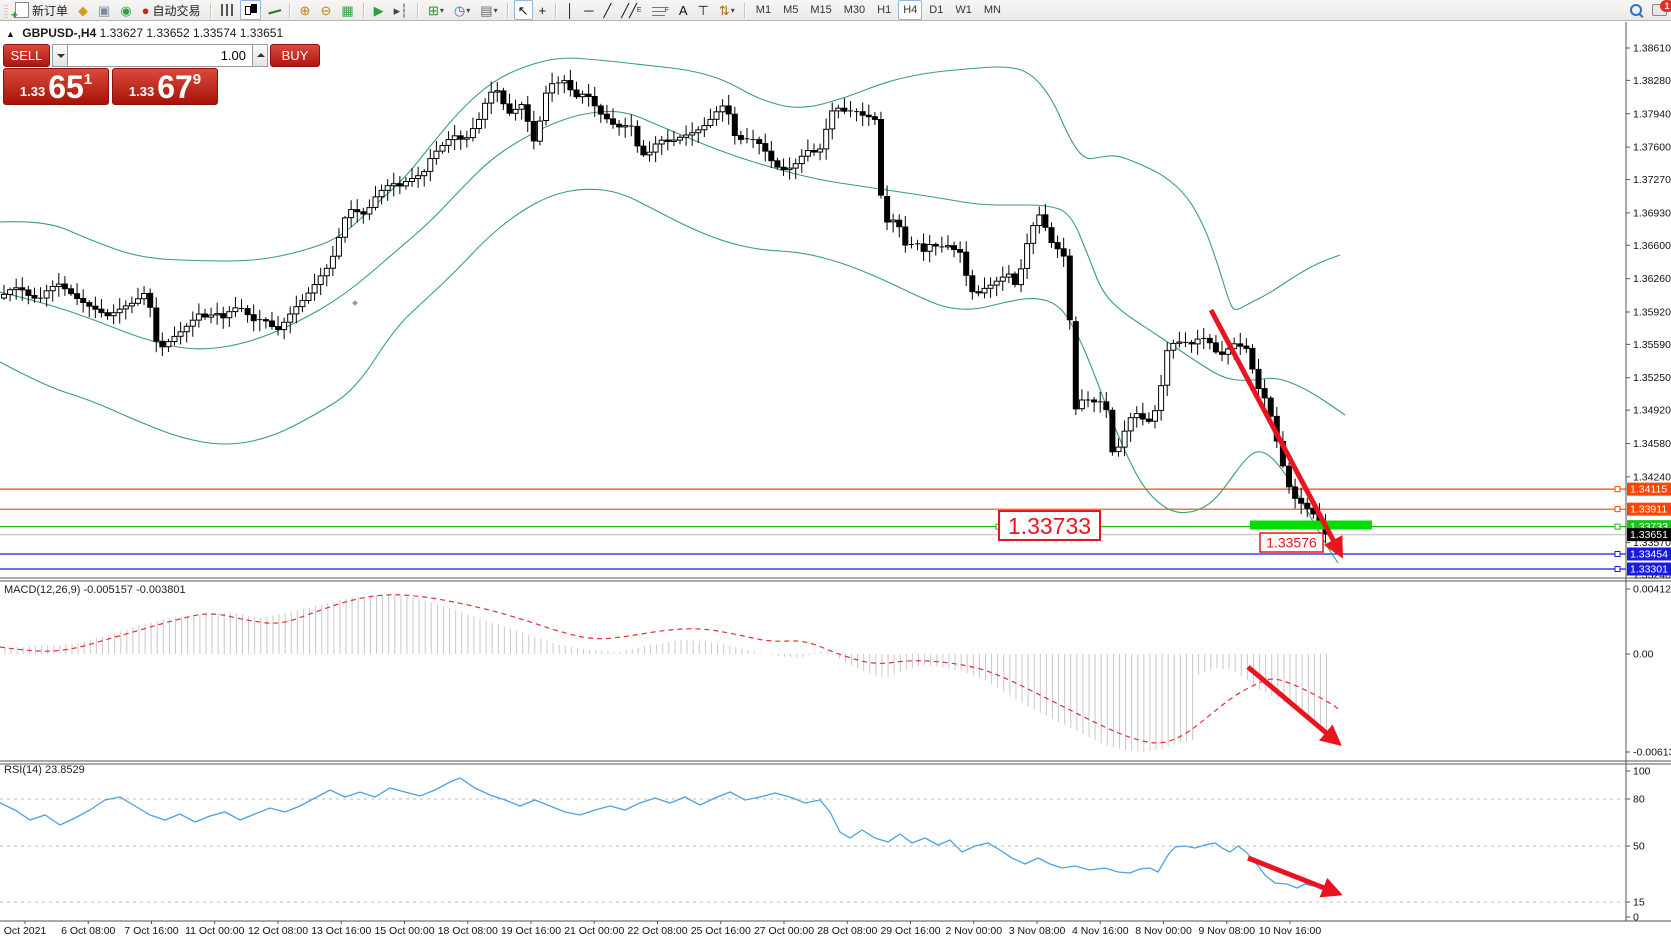 This screenshot has width=1671, height=941. What do you see at coordinates (763, 10) in the screenshot?
I see `timeframe-m1-button: M1` at bounding box center [763, 10].